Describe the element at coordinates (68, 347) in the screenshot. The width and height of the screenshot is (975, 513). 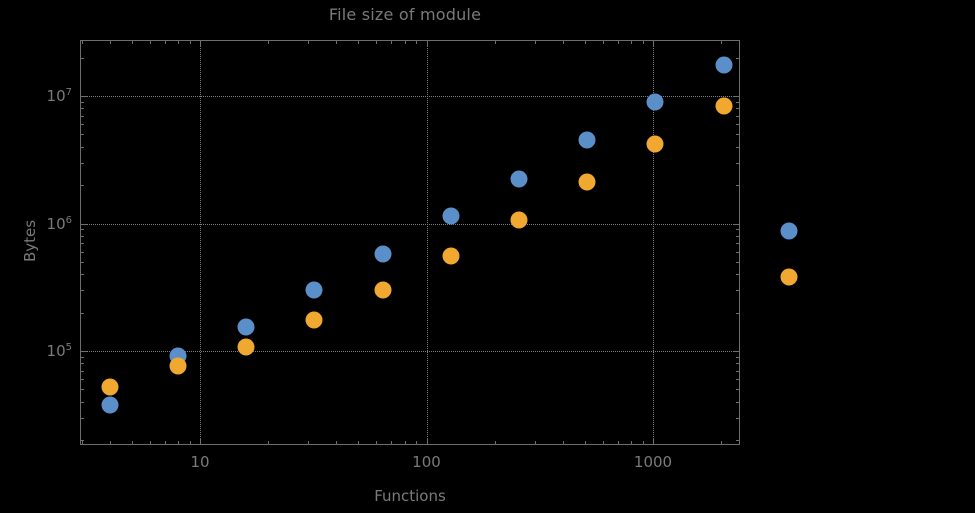
I see `y-tick-exponent: 5` at that location.